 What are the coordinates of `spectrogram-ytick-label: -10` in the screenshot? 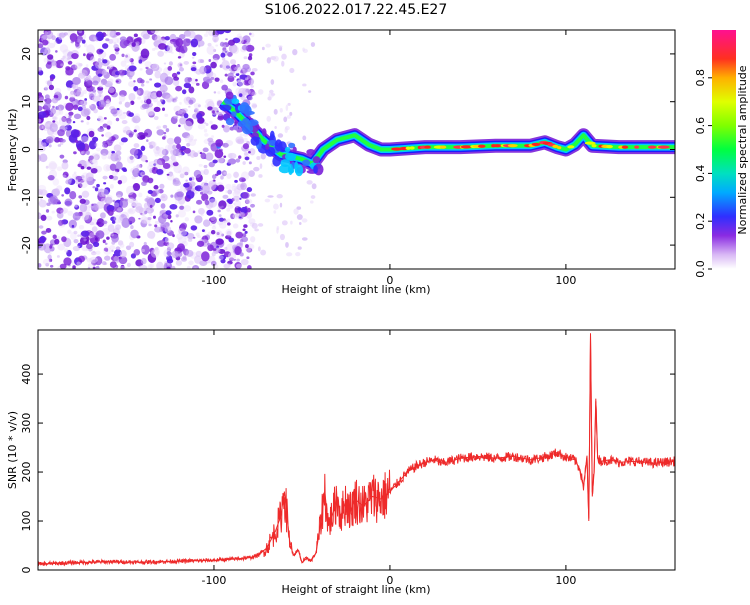 It's located at (26, 197).